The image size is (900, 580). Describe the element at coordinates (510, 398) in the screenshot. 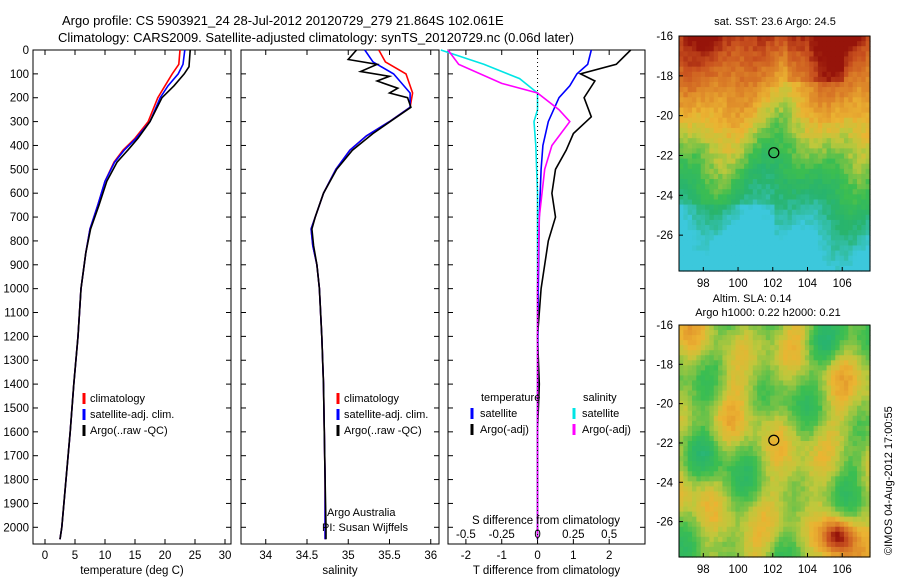

I see `difference-legend-header-t: temperature` at that location.